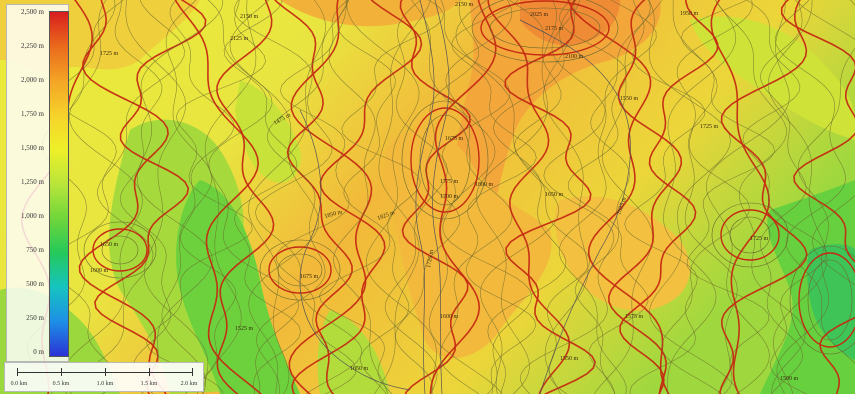  Describe the element at coordinates (789, 379) in the screenshot. I see `contour-elevation-label: 1500 m` at that location.